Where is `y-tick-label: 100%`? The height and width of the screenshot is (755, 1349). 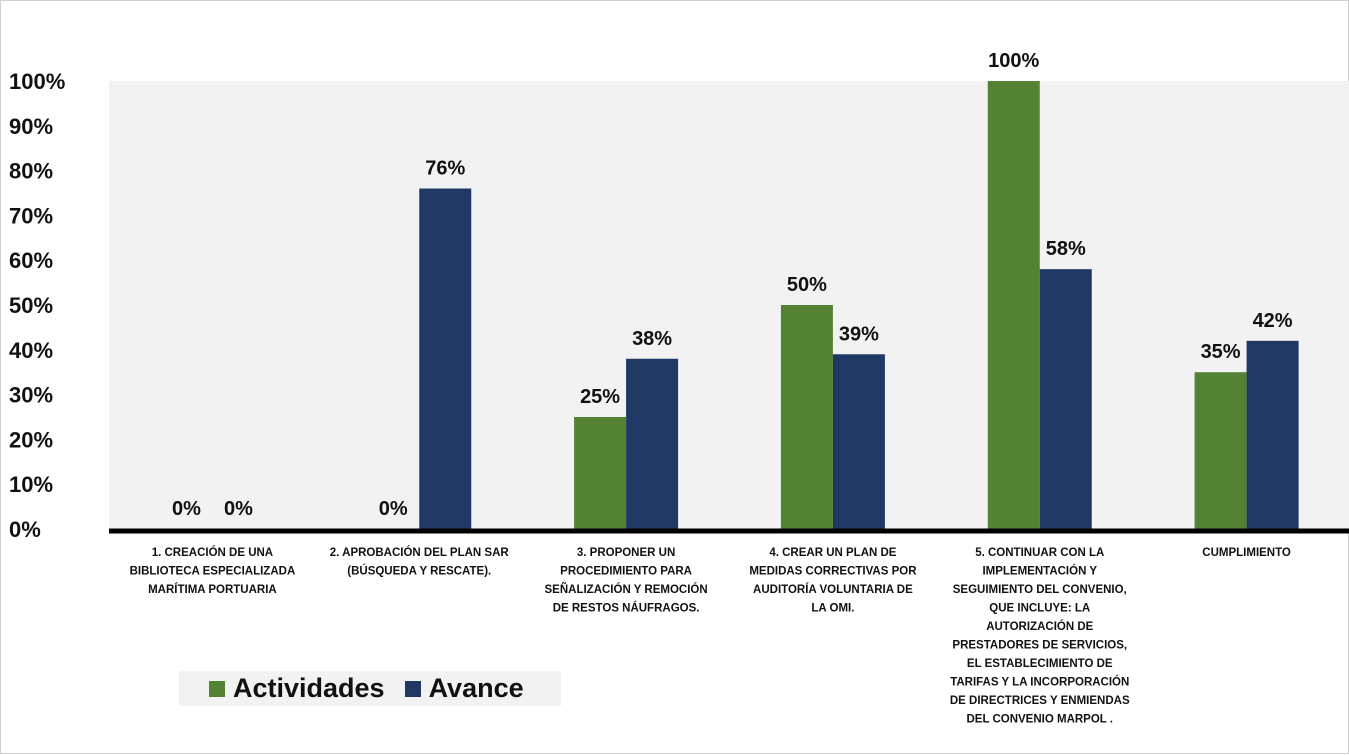
y-tick-label: 100% is located at coordinates (37, 81).